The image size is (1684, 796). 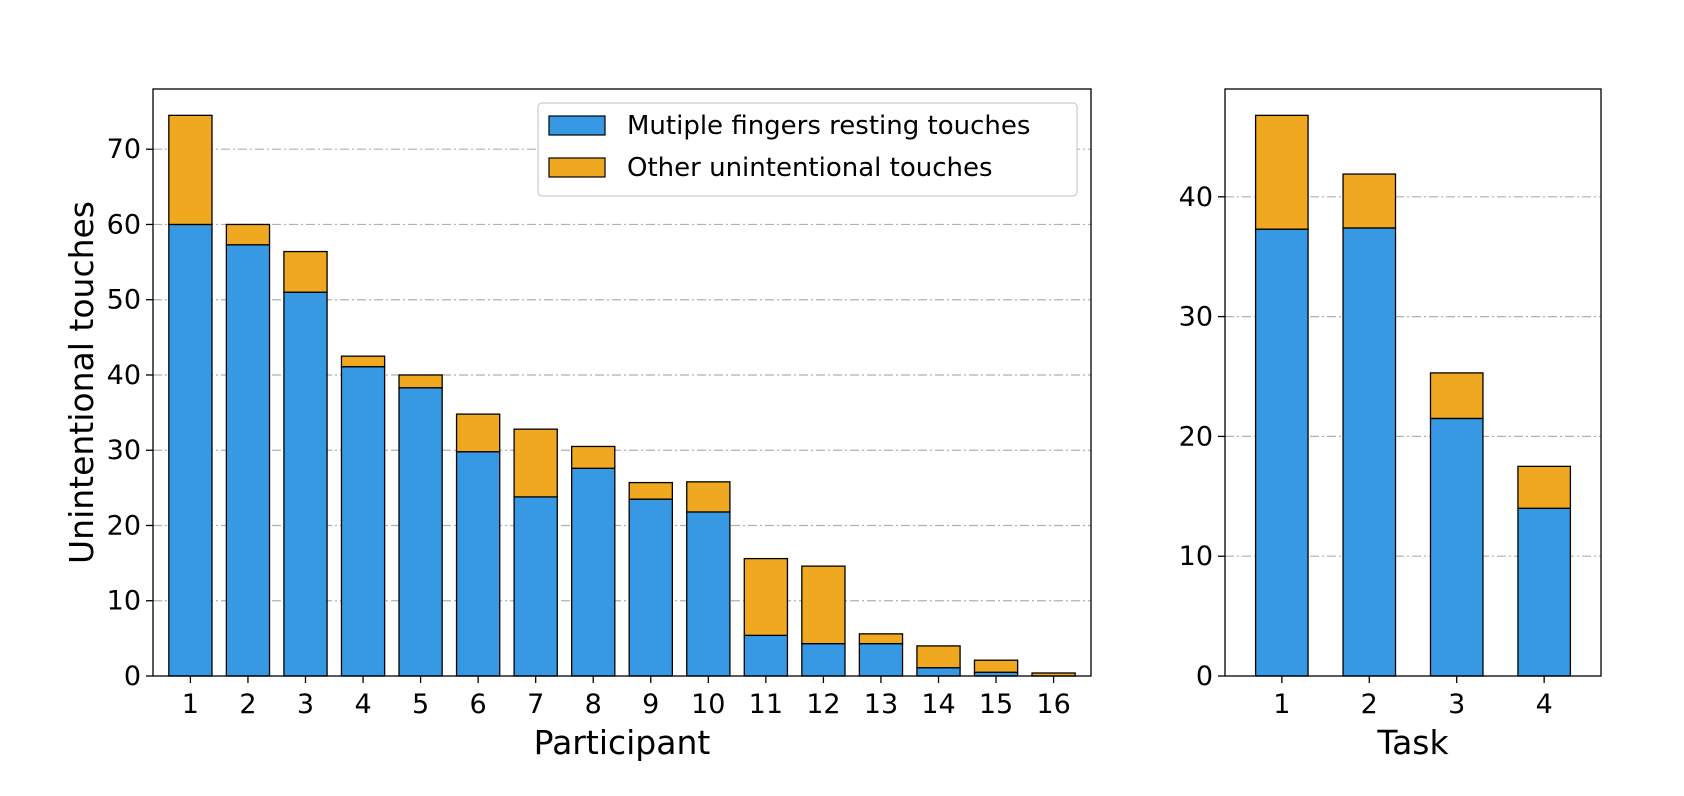 What do you see at coordinates (828, 126) in the screenshot?
I see `legend-label: Mutiple fingers resting touches` at bounding box center [828, 126].